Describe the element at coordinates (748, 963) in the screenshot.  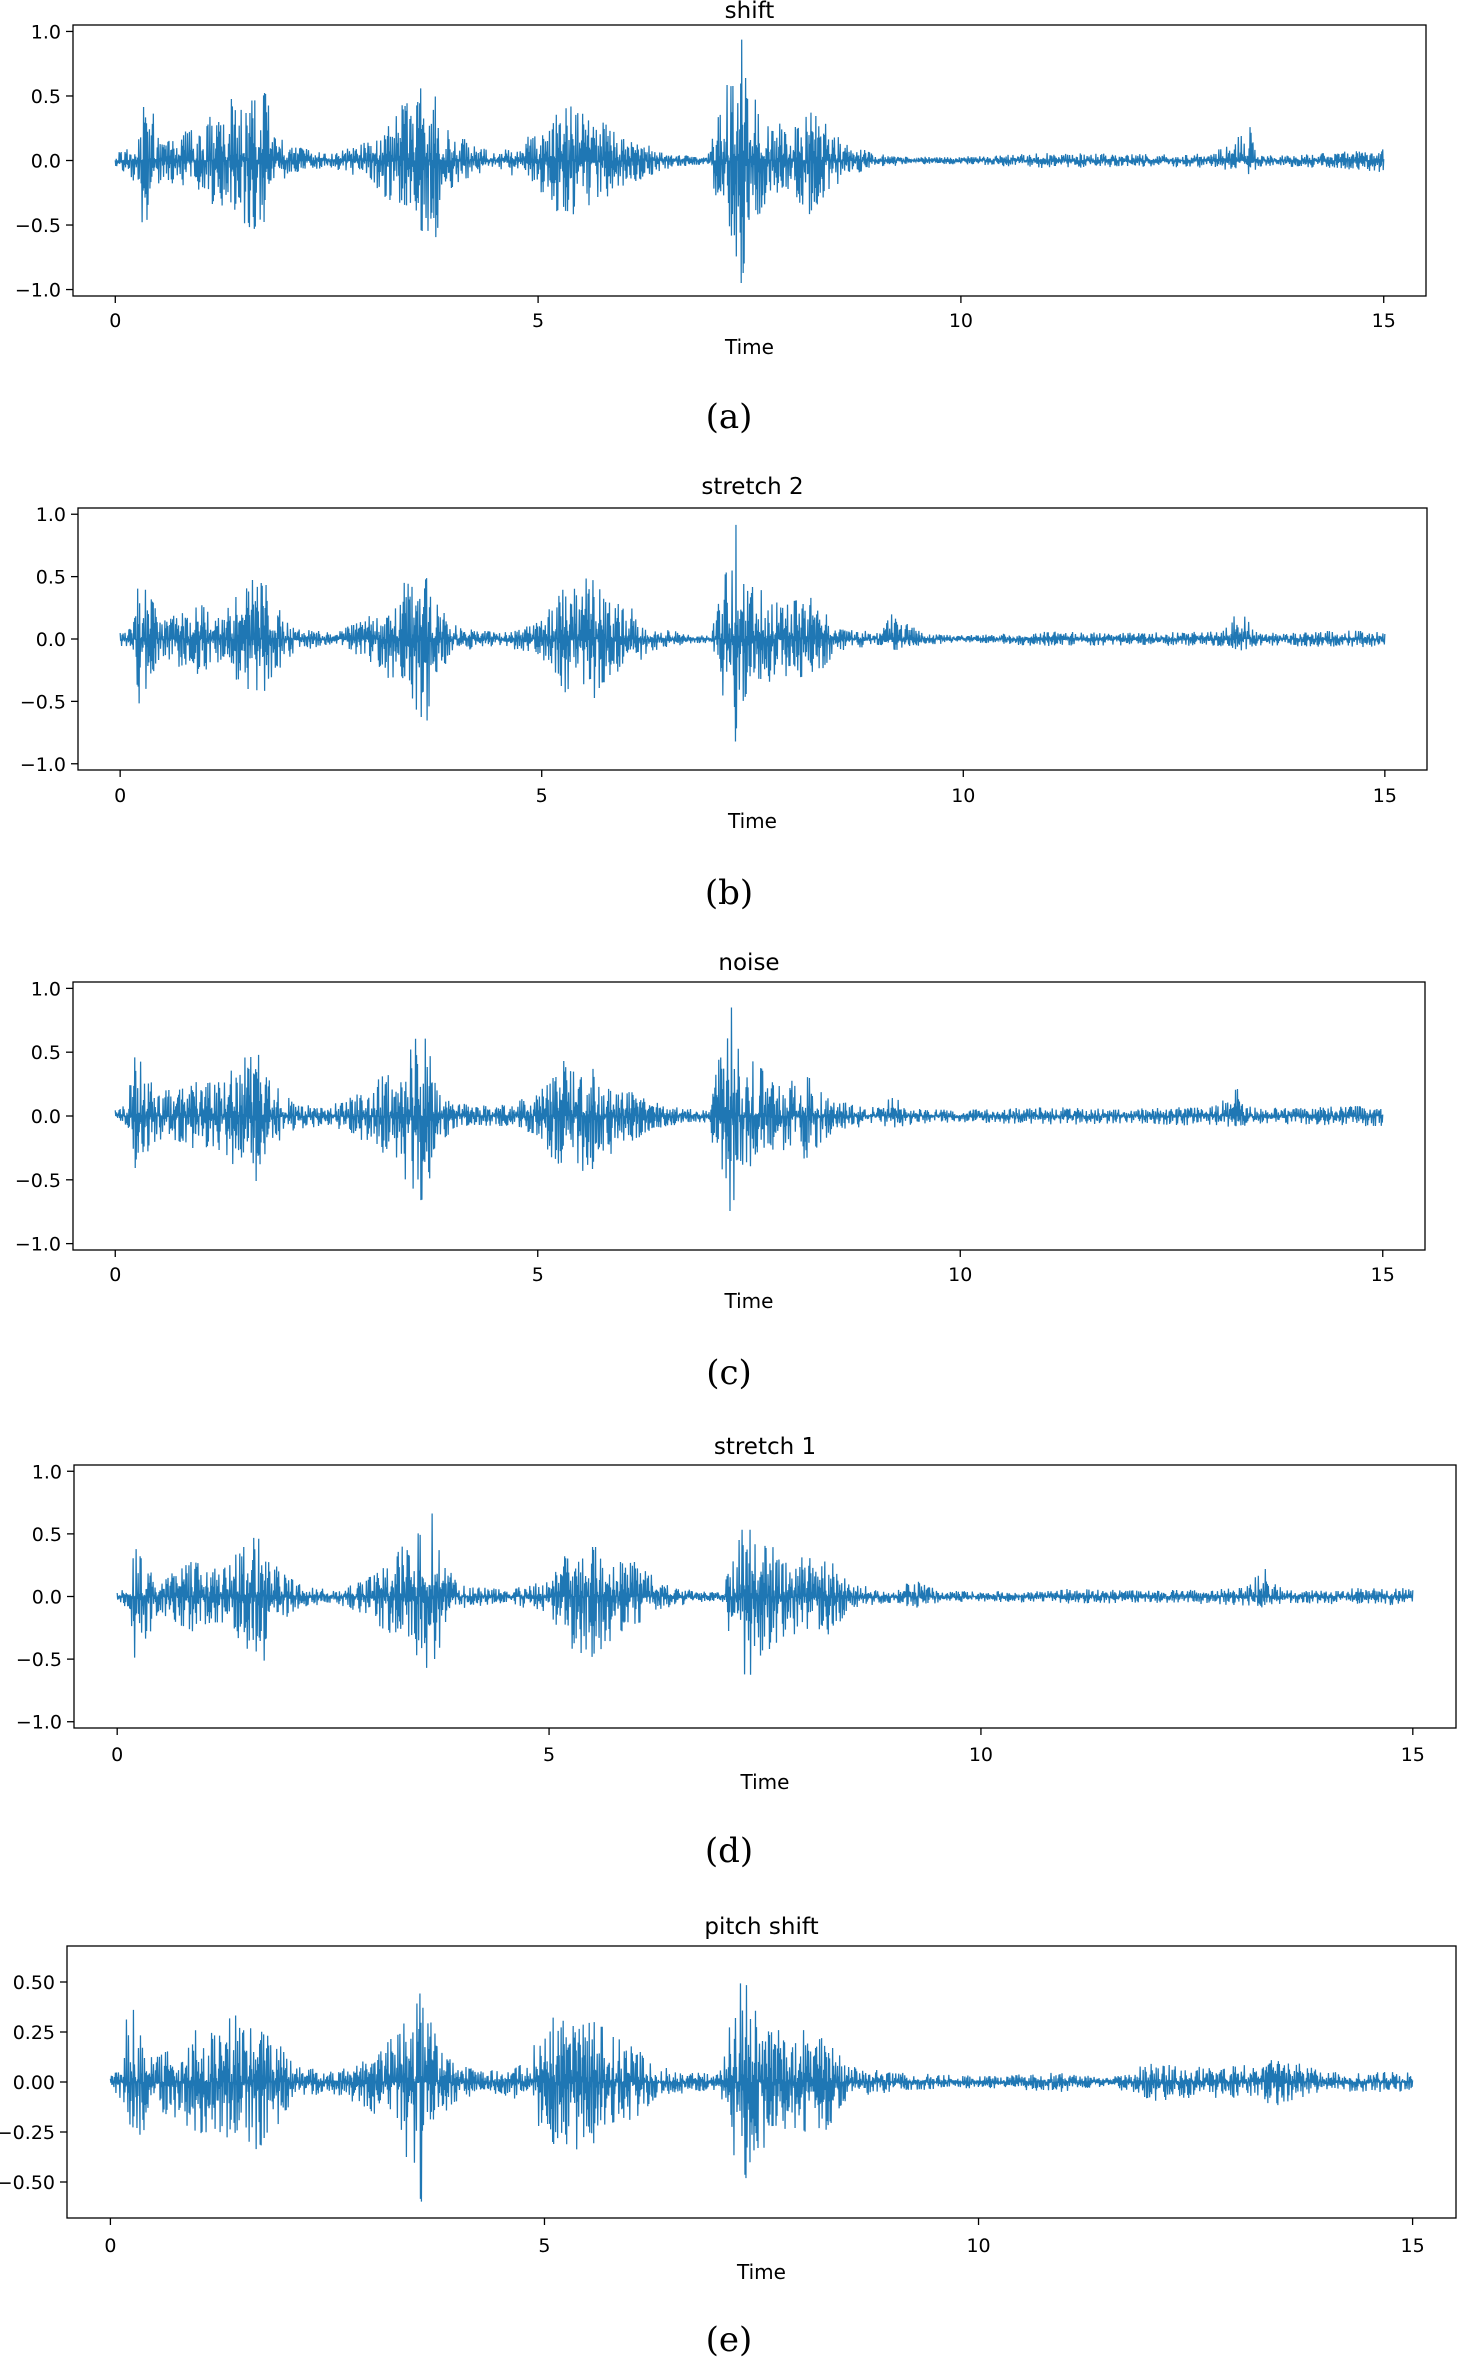
I see `chart-title: noise` at that location.